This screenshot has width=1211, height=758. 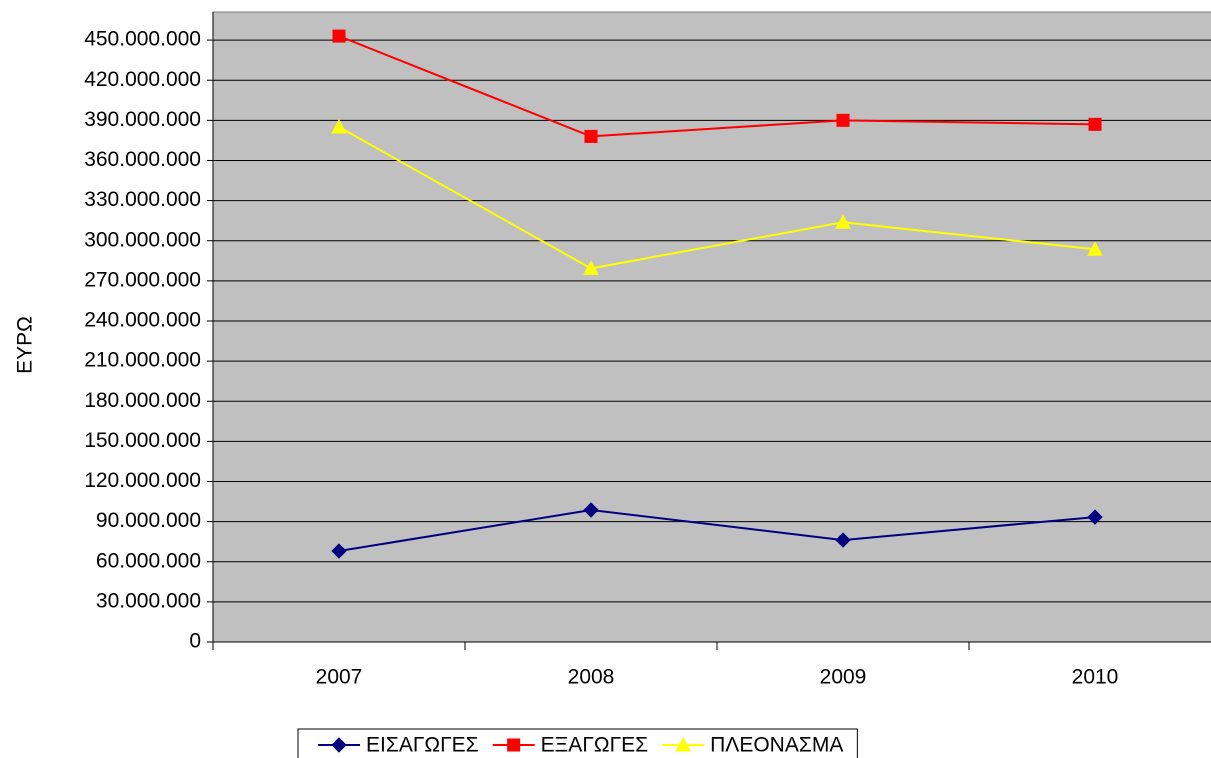 I want to click on x-tick-label: 2009, so click(x=843, y=677).